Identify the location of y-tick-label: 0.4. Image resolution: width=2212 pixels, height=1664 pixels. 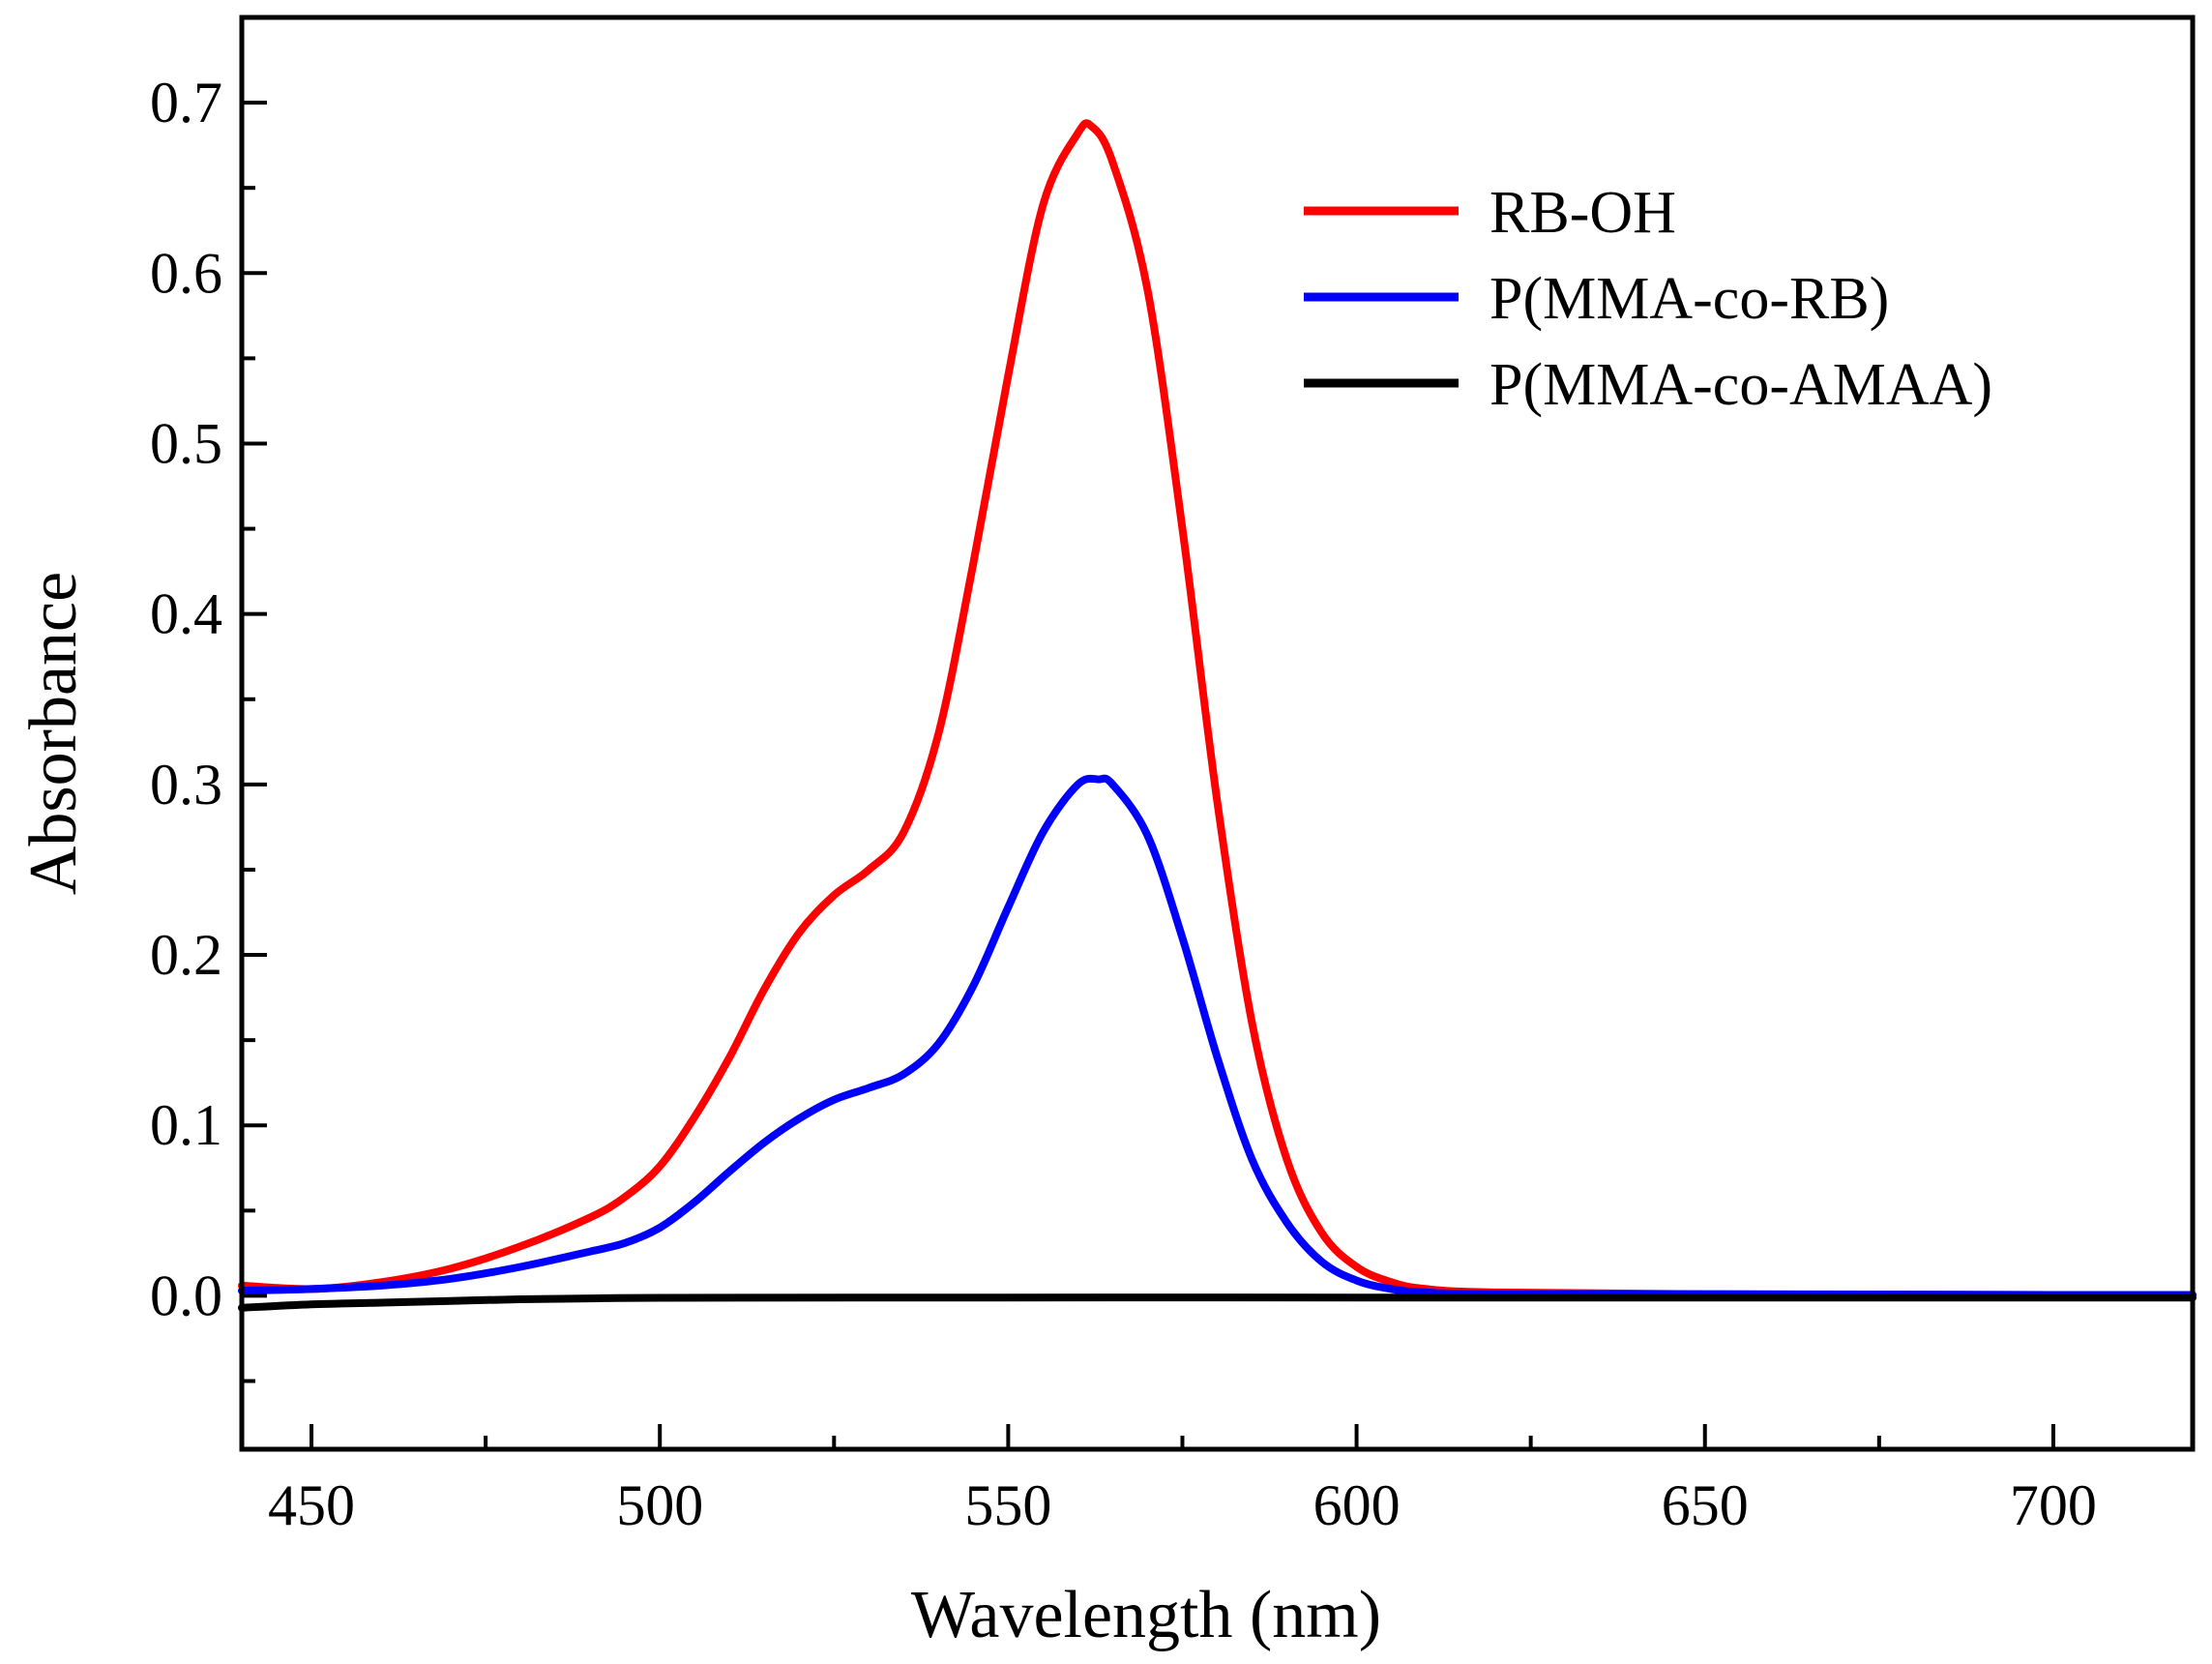
(186, 614).